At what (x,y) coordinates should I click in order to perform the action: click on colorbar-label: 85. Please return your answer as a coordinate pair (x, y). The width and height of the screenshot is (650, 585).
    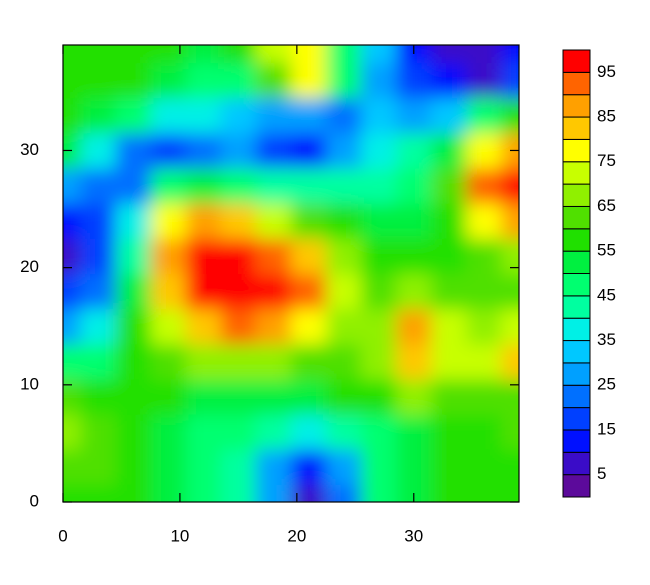
    Looking at the image, I should click on (606, 116).